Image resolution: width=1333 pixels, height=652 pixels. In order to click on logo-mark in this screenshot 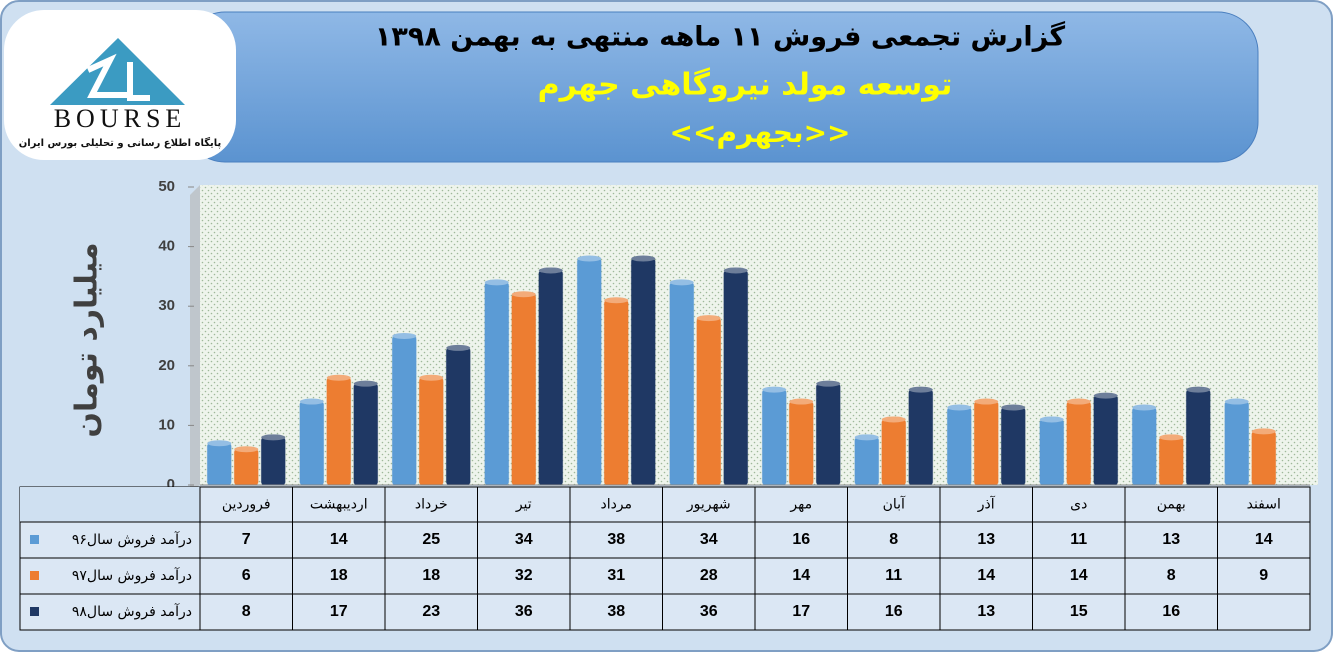, I will do `click(117, 71)`.